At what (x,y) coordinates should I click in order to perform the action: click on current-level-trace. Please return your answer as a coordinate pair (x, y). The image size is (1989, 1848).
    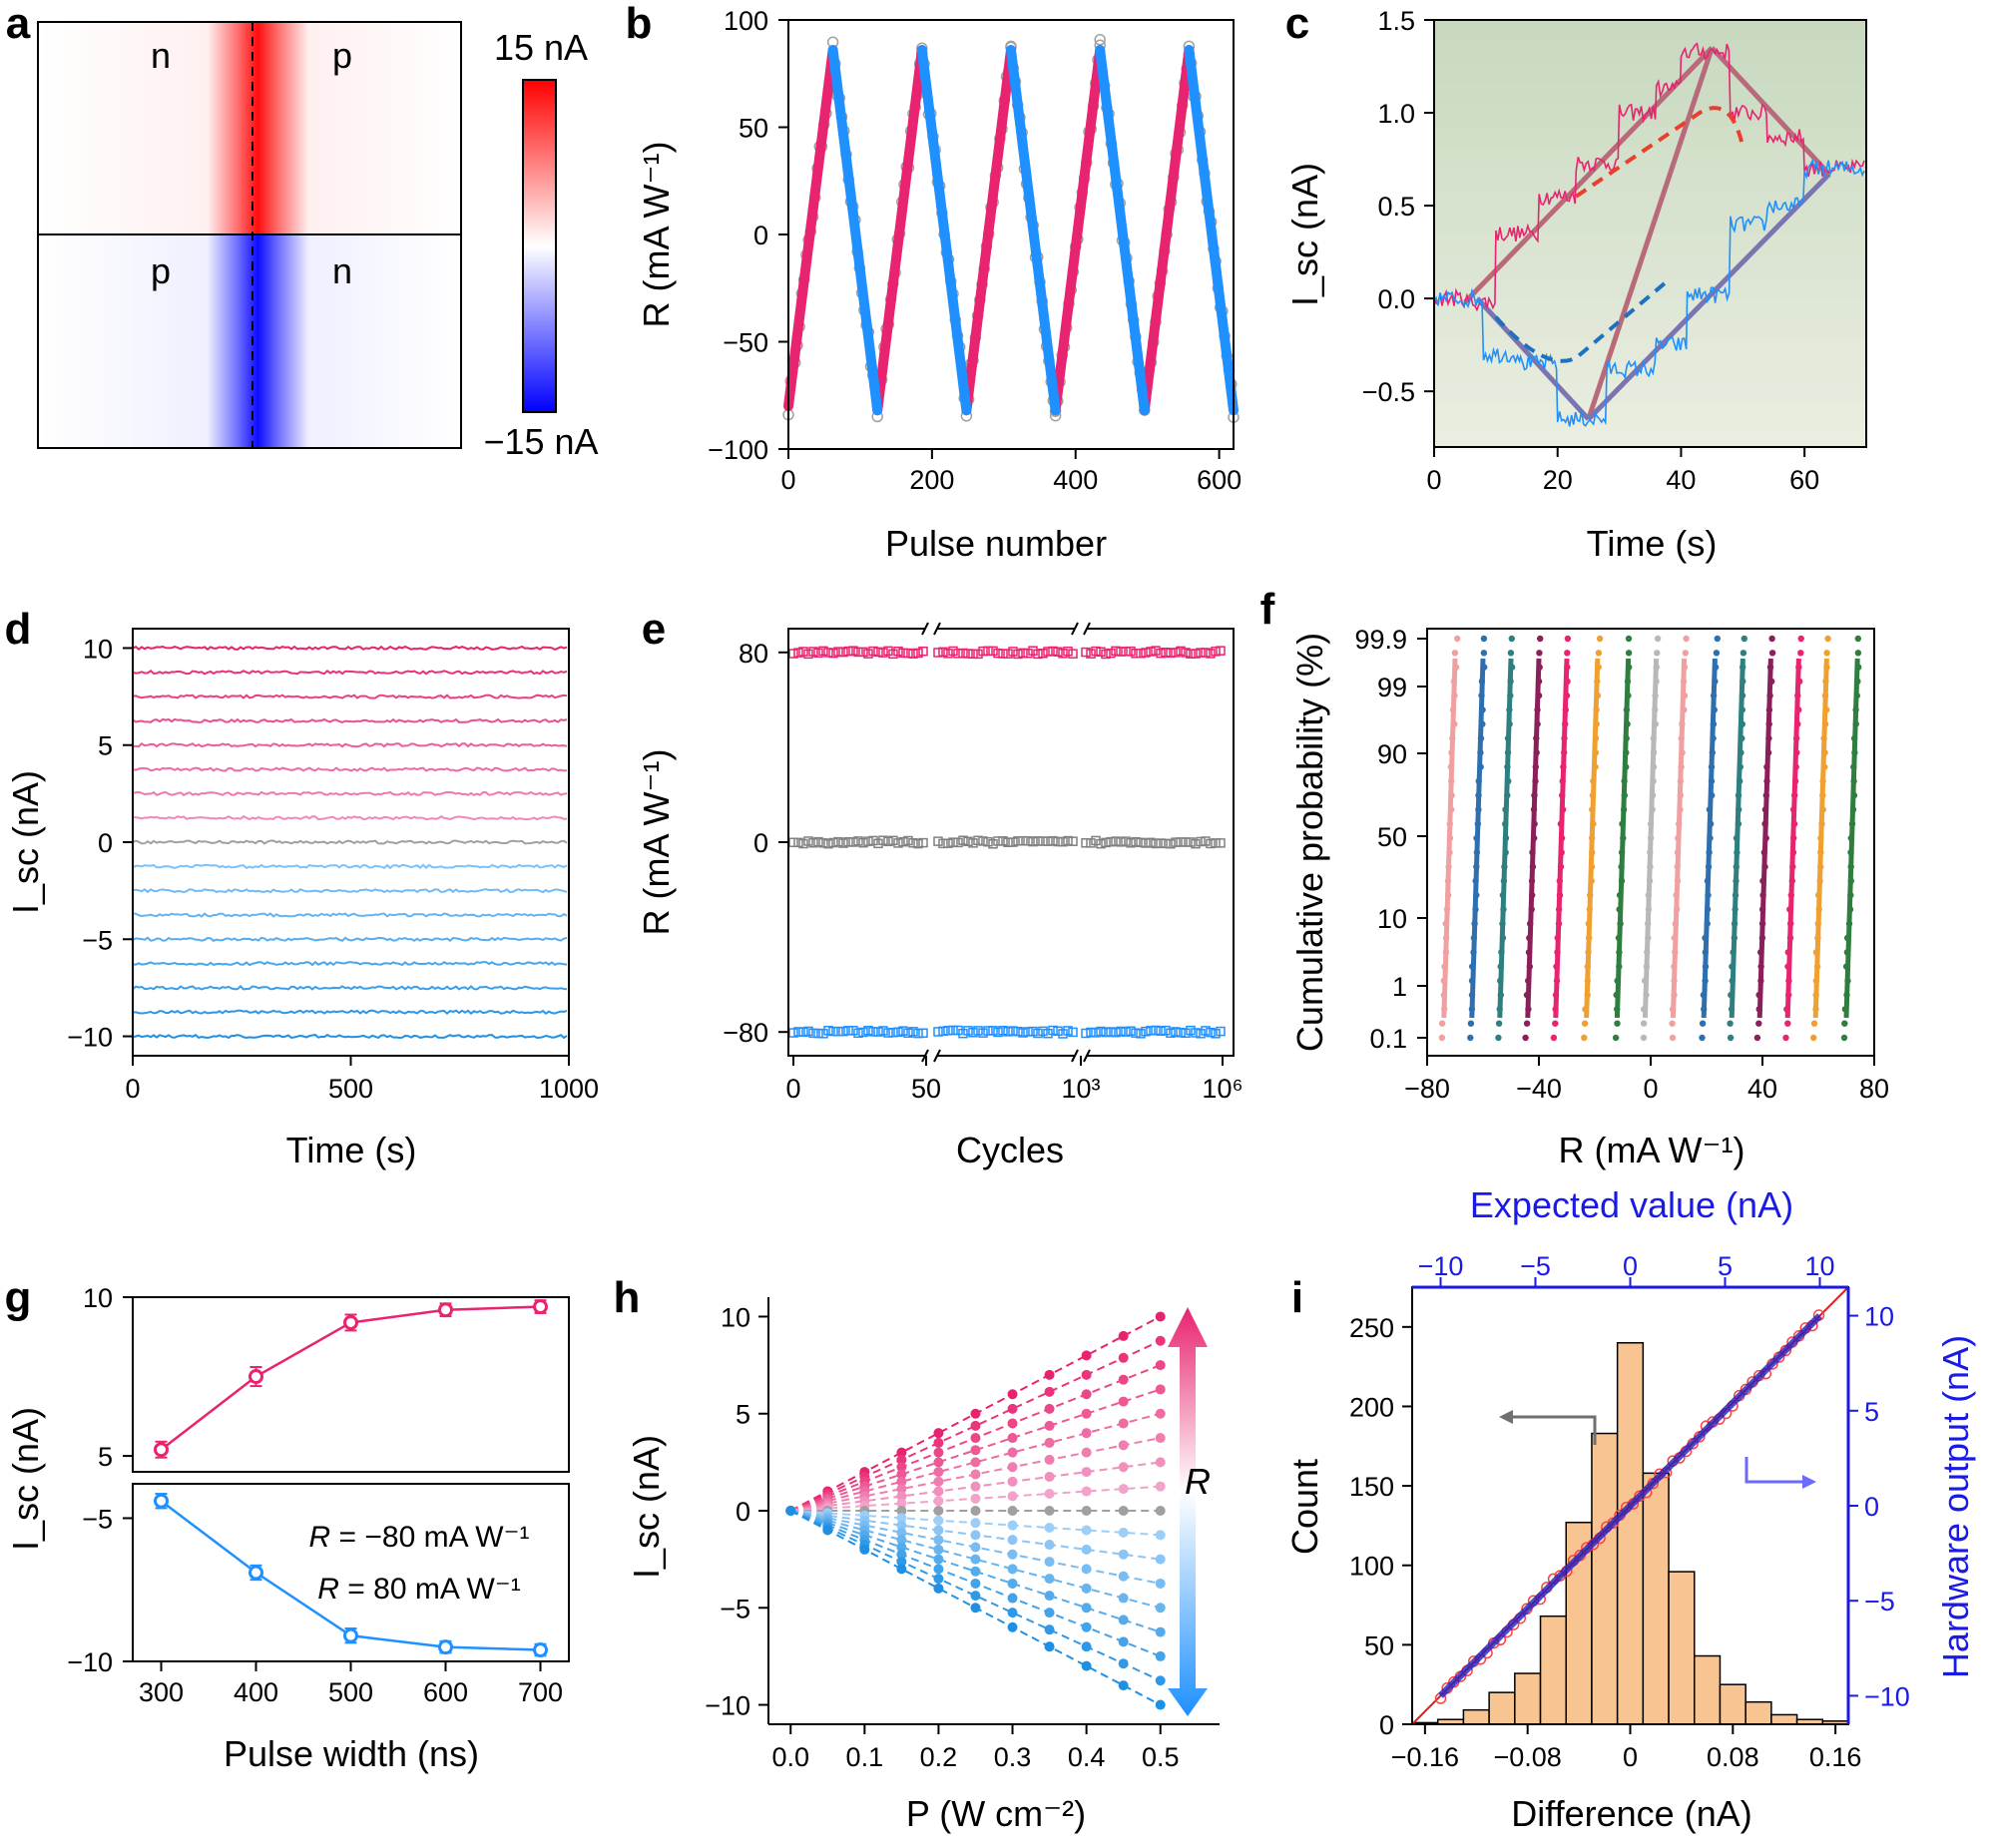
    Looking at the image, I should click on (350, 1037).